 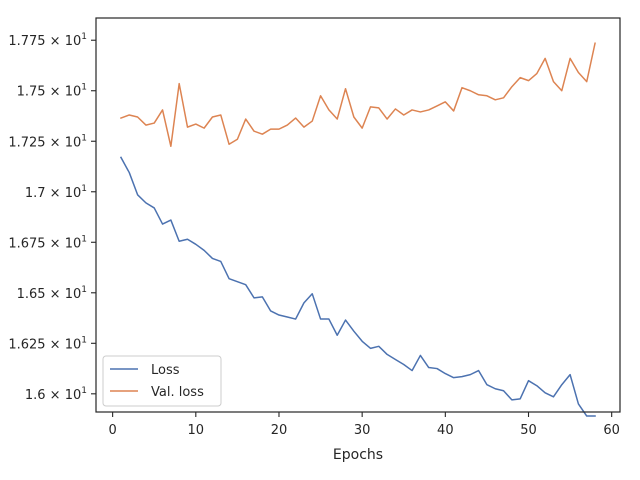 I want to click on y-tick-mantissa: 1.65, so click(x=33, y=294).